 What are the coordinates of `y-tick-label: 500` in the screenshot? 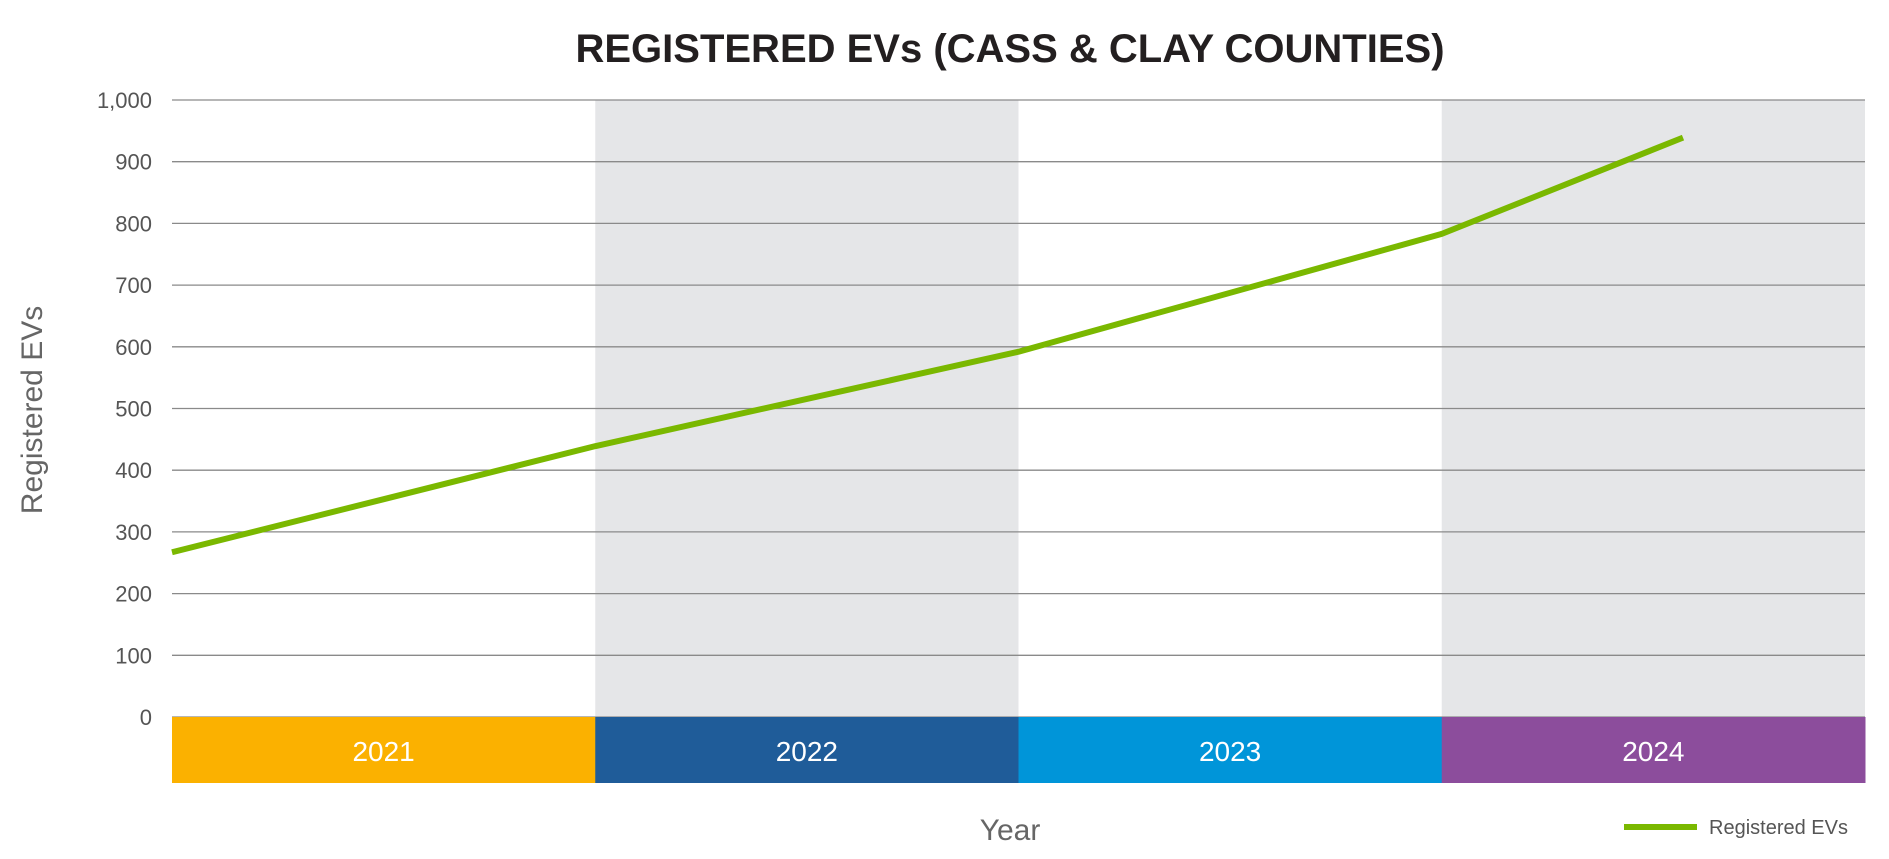 It's located at (133, 409).